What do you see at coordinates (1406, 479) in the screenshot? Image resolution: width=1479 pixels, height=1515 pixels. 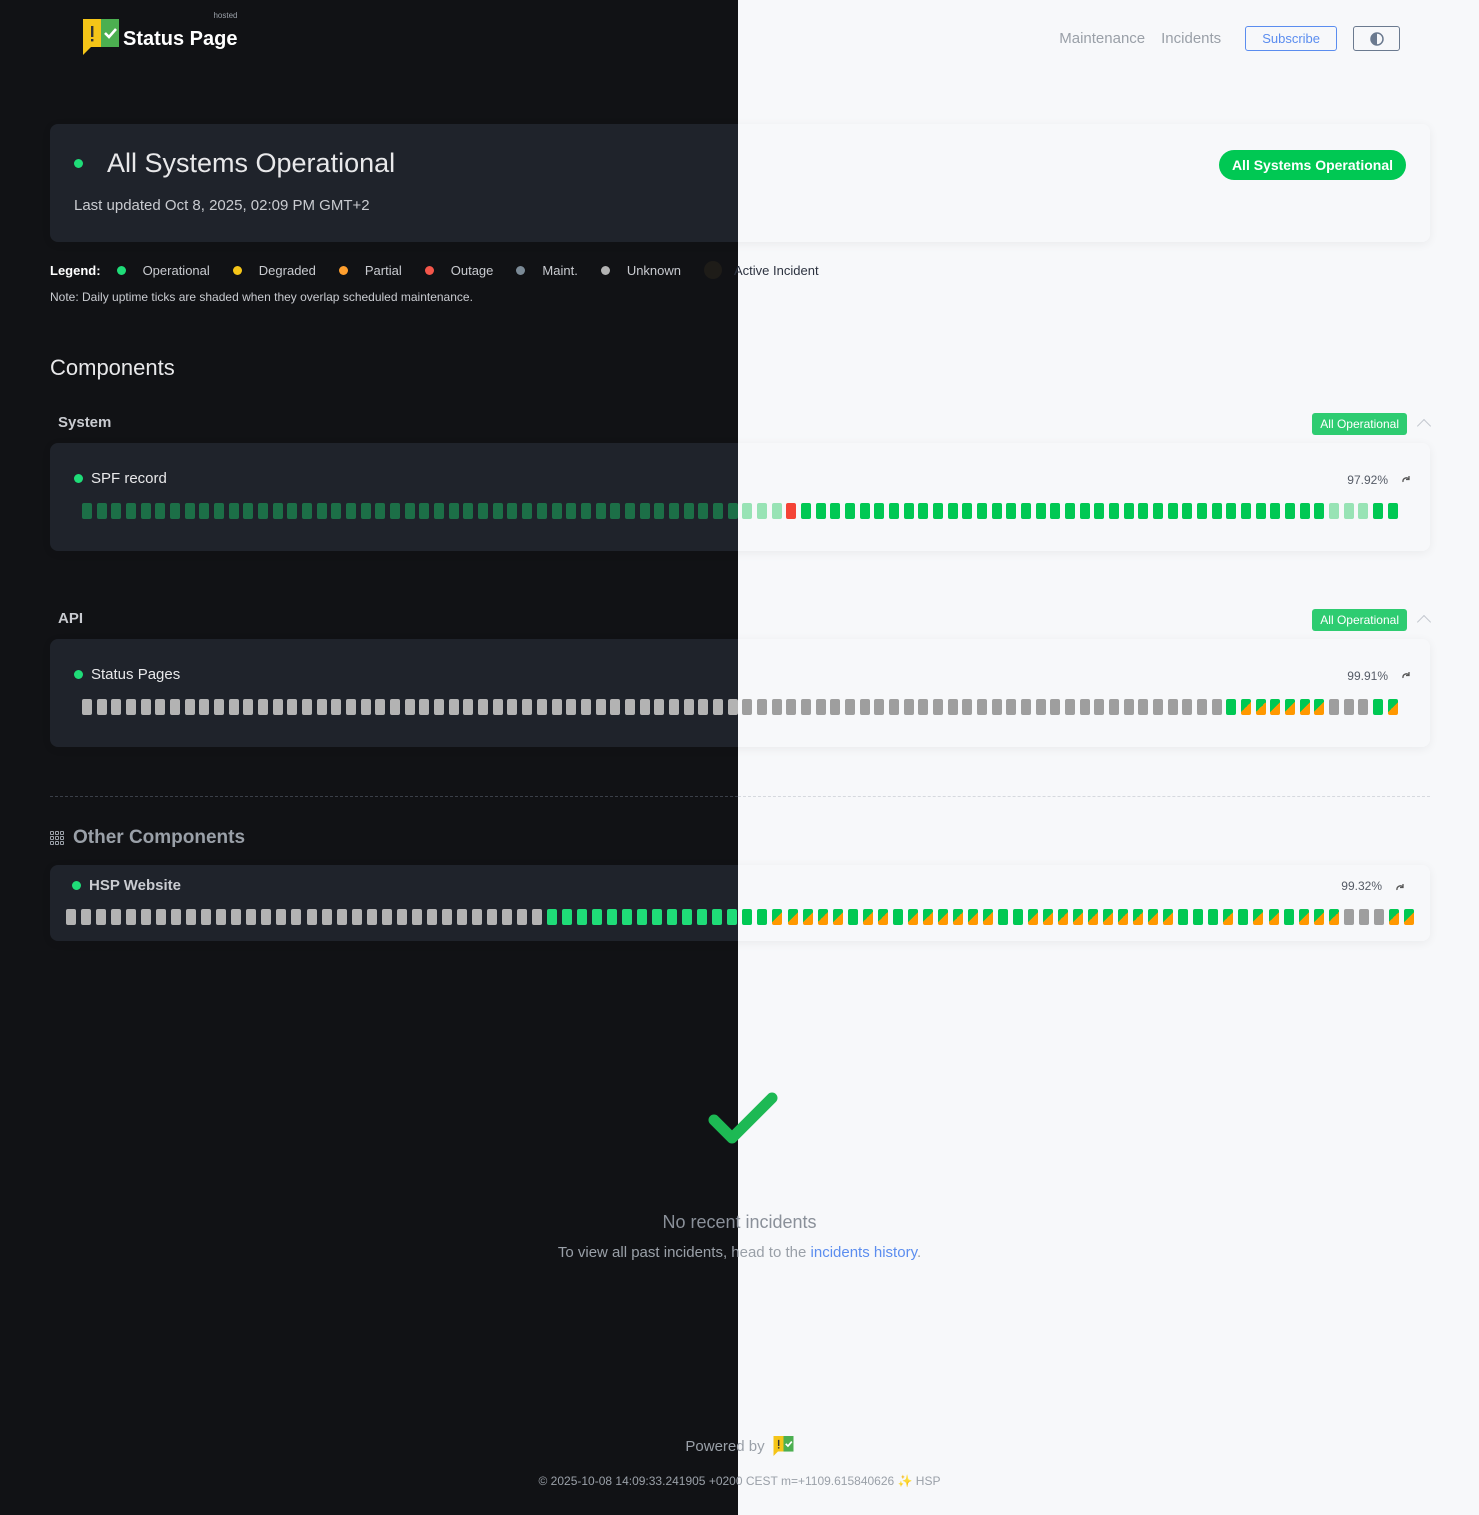 I see `redo-icon` at bounding box center [1406, 479].